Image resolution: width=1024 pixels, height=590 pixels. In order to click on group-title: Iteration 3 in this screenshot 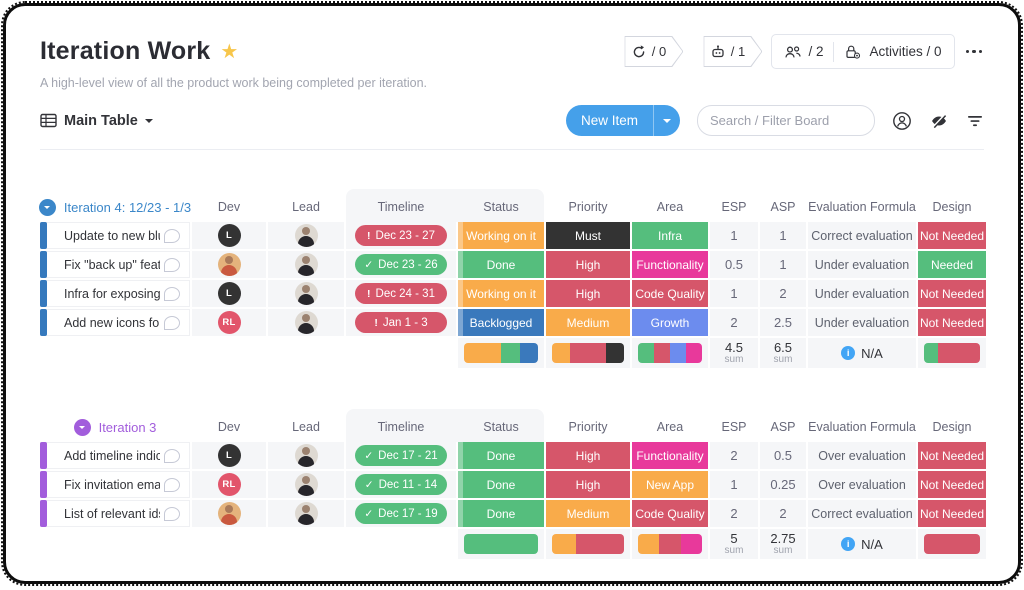, I will do `click(115, 427)`.